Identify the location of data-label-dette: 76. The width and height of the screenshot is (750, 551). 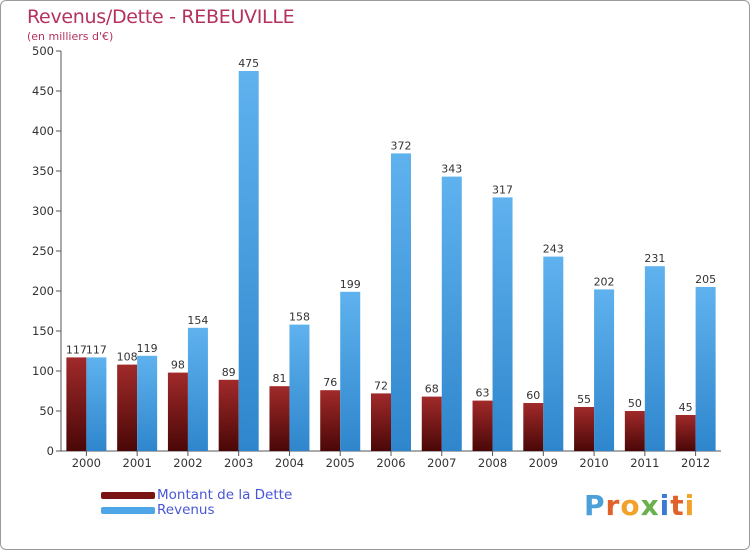
(330, 382).